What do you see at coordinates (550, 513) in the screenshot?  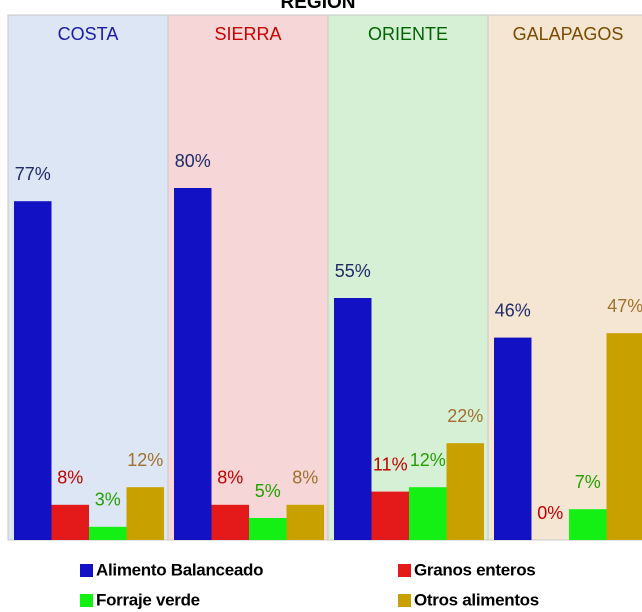 I see `value-label: 0%` at bounding box center [550, 513].